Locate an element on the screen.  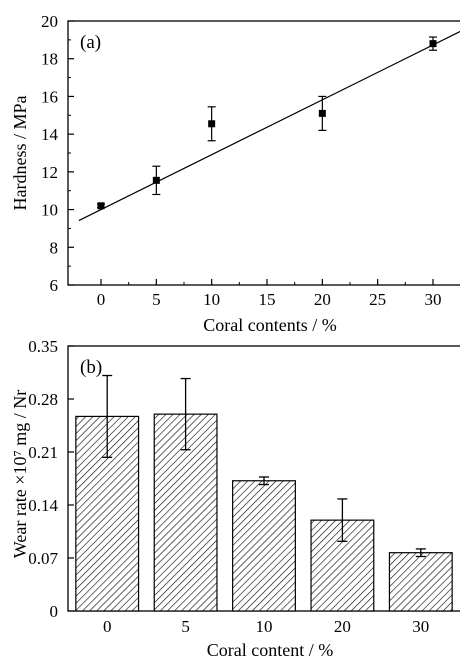
y-tick-label-a: 6 is located at coordinates (54, 285).